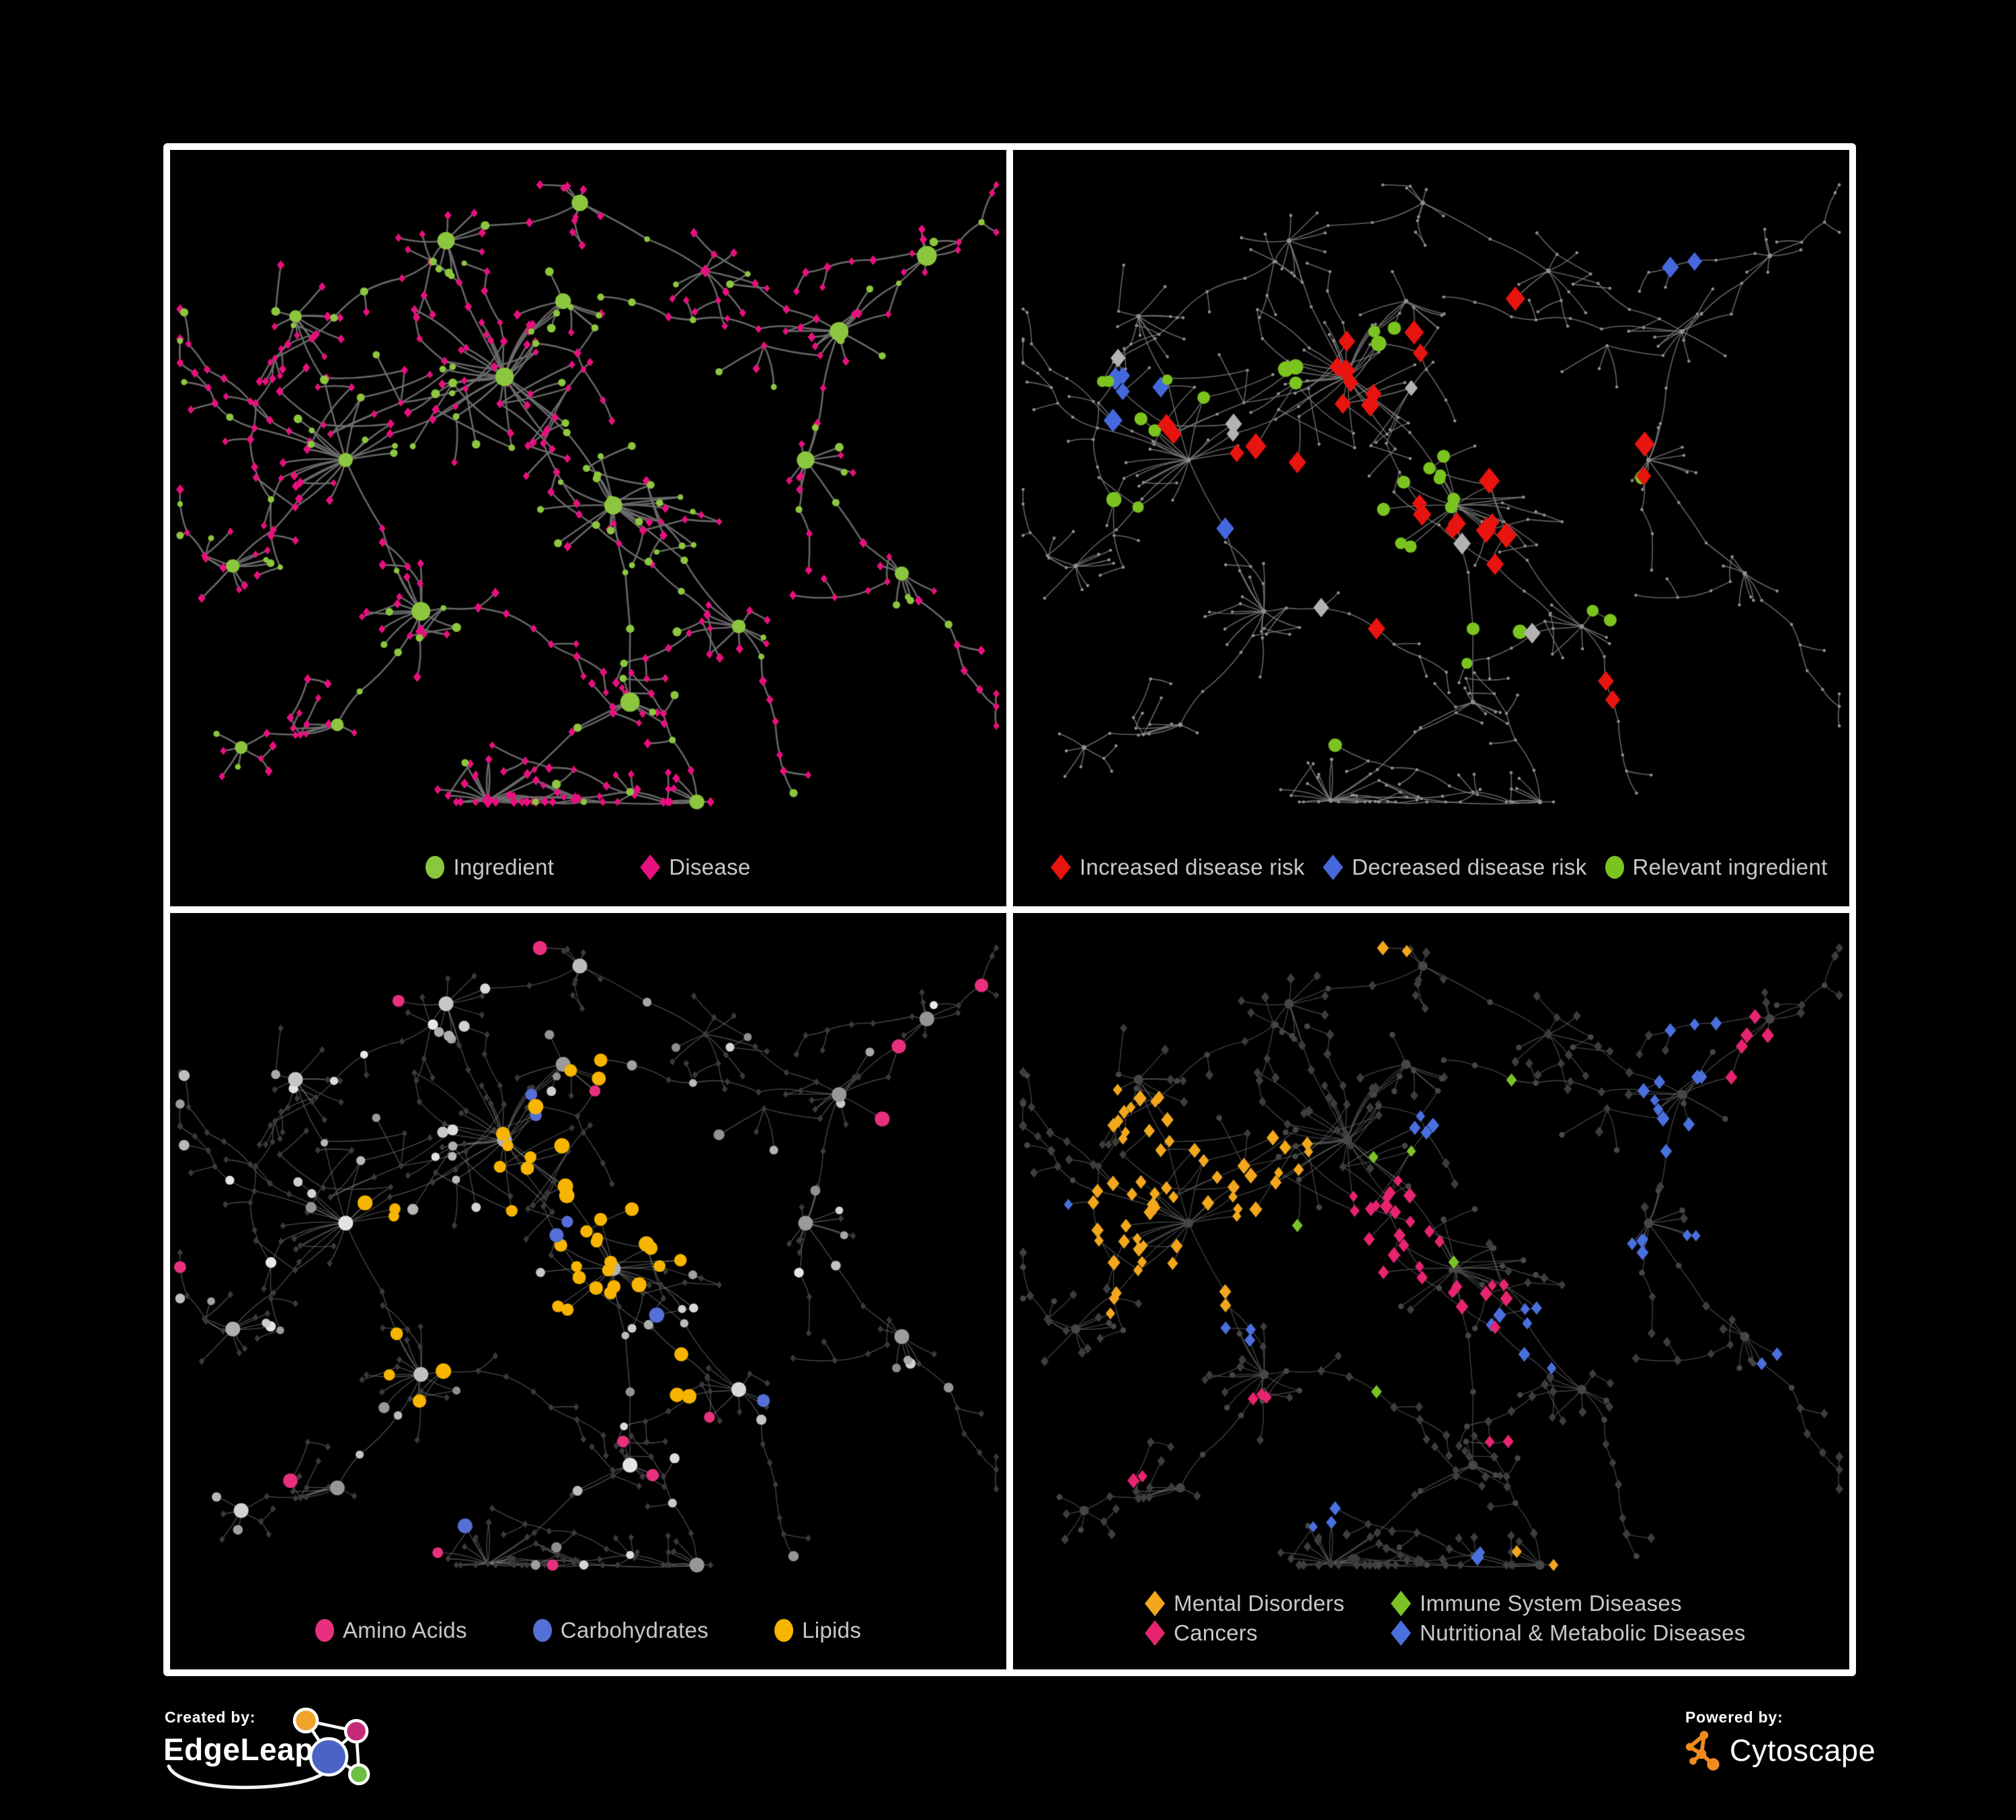 Image resolution: width=2016 pixels, height=1820 pixels. What do you see at coordinates (1614, 867) in the screenshot?
I see `relevant-ingredient-swatch-icon` at bounding box center [1614, 867].